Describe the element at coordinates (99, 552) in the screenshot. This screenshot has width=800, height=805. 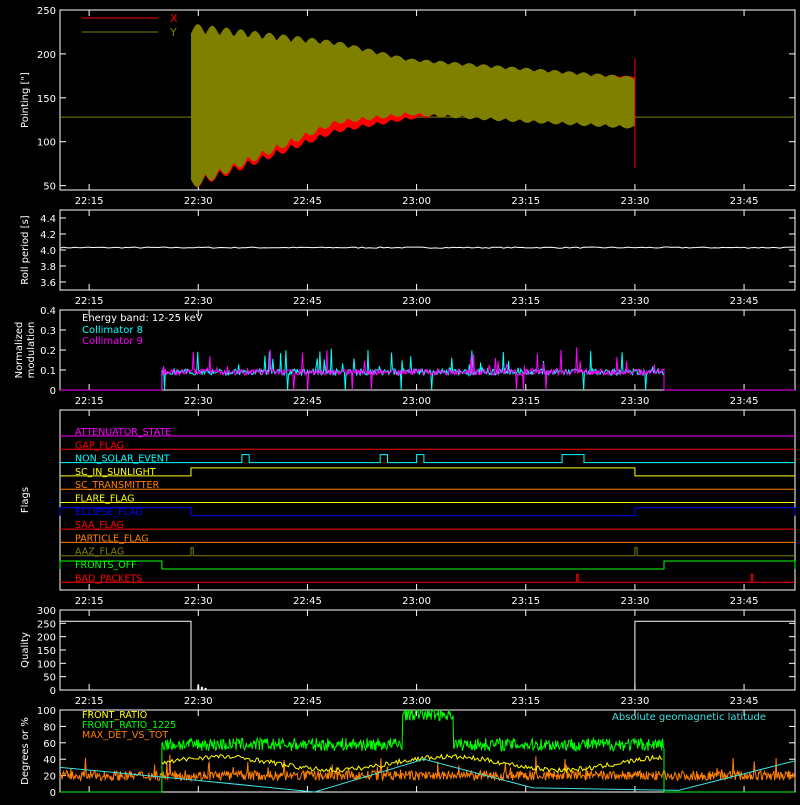
I see `flag-label-aaz-flag: AAZ_FLAG` at that location.